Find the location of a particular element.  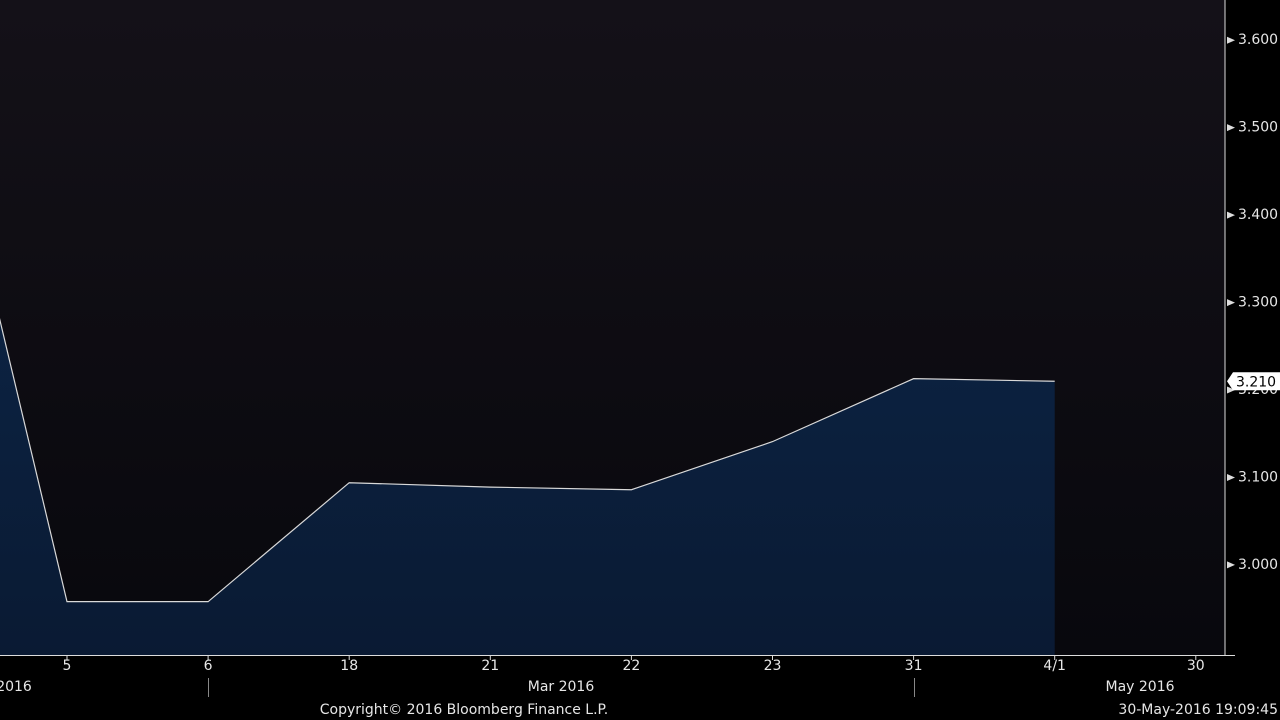

period-label: May 2016 is located at coordinates (1139, 687).